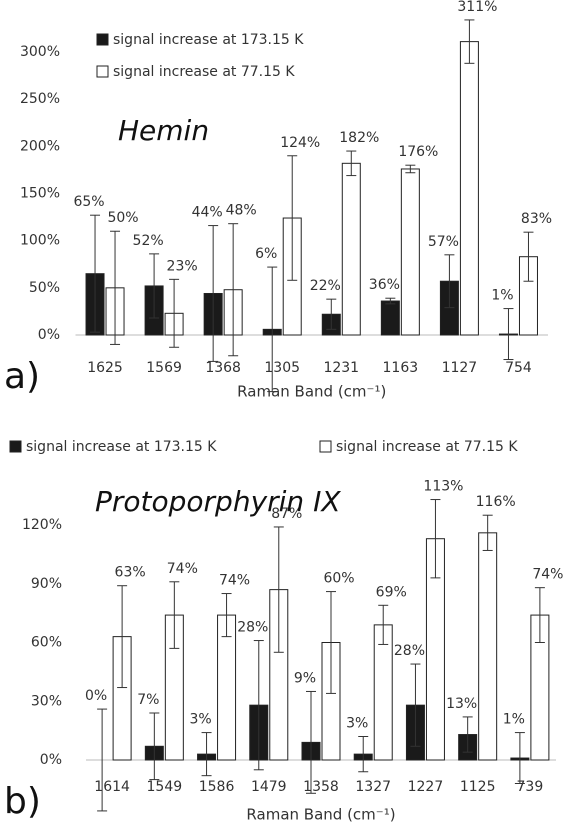 The height and width of the screenshot is (829, 565). Describe the element at coordinates (286, 514) in the screenshot. I see `data-label: 87%` at that location.